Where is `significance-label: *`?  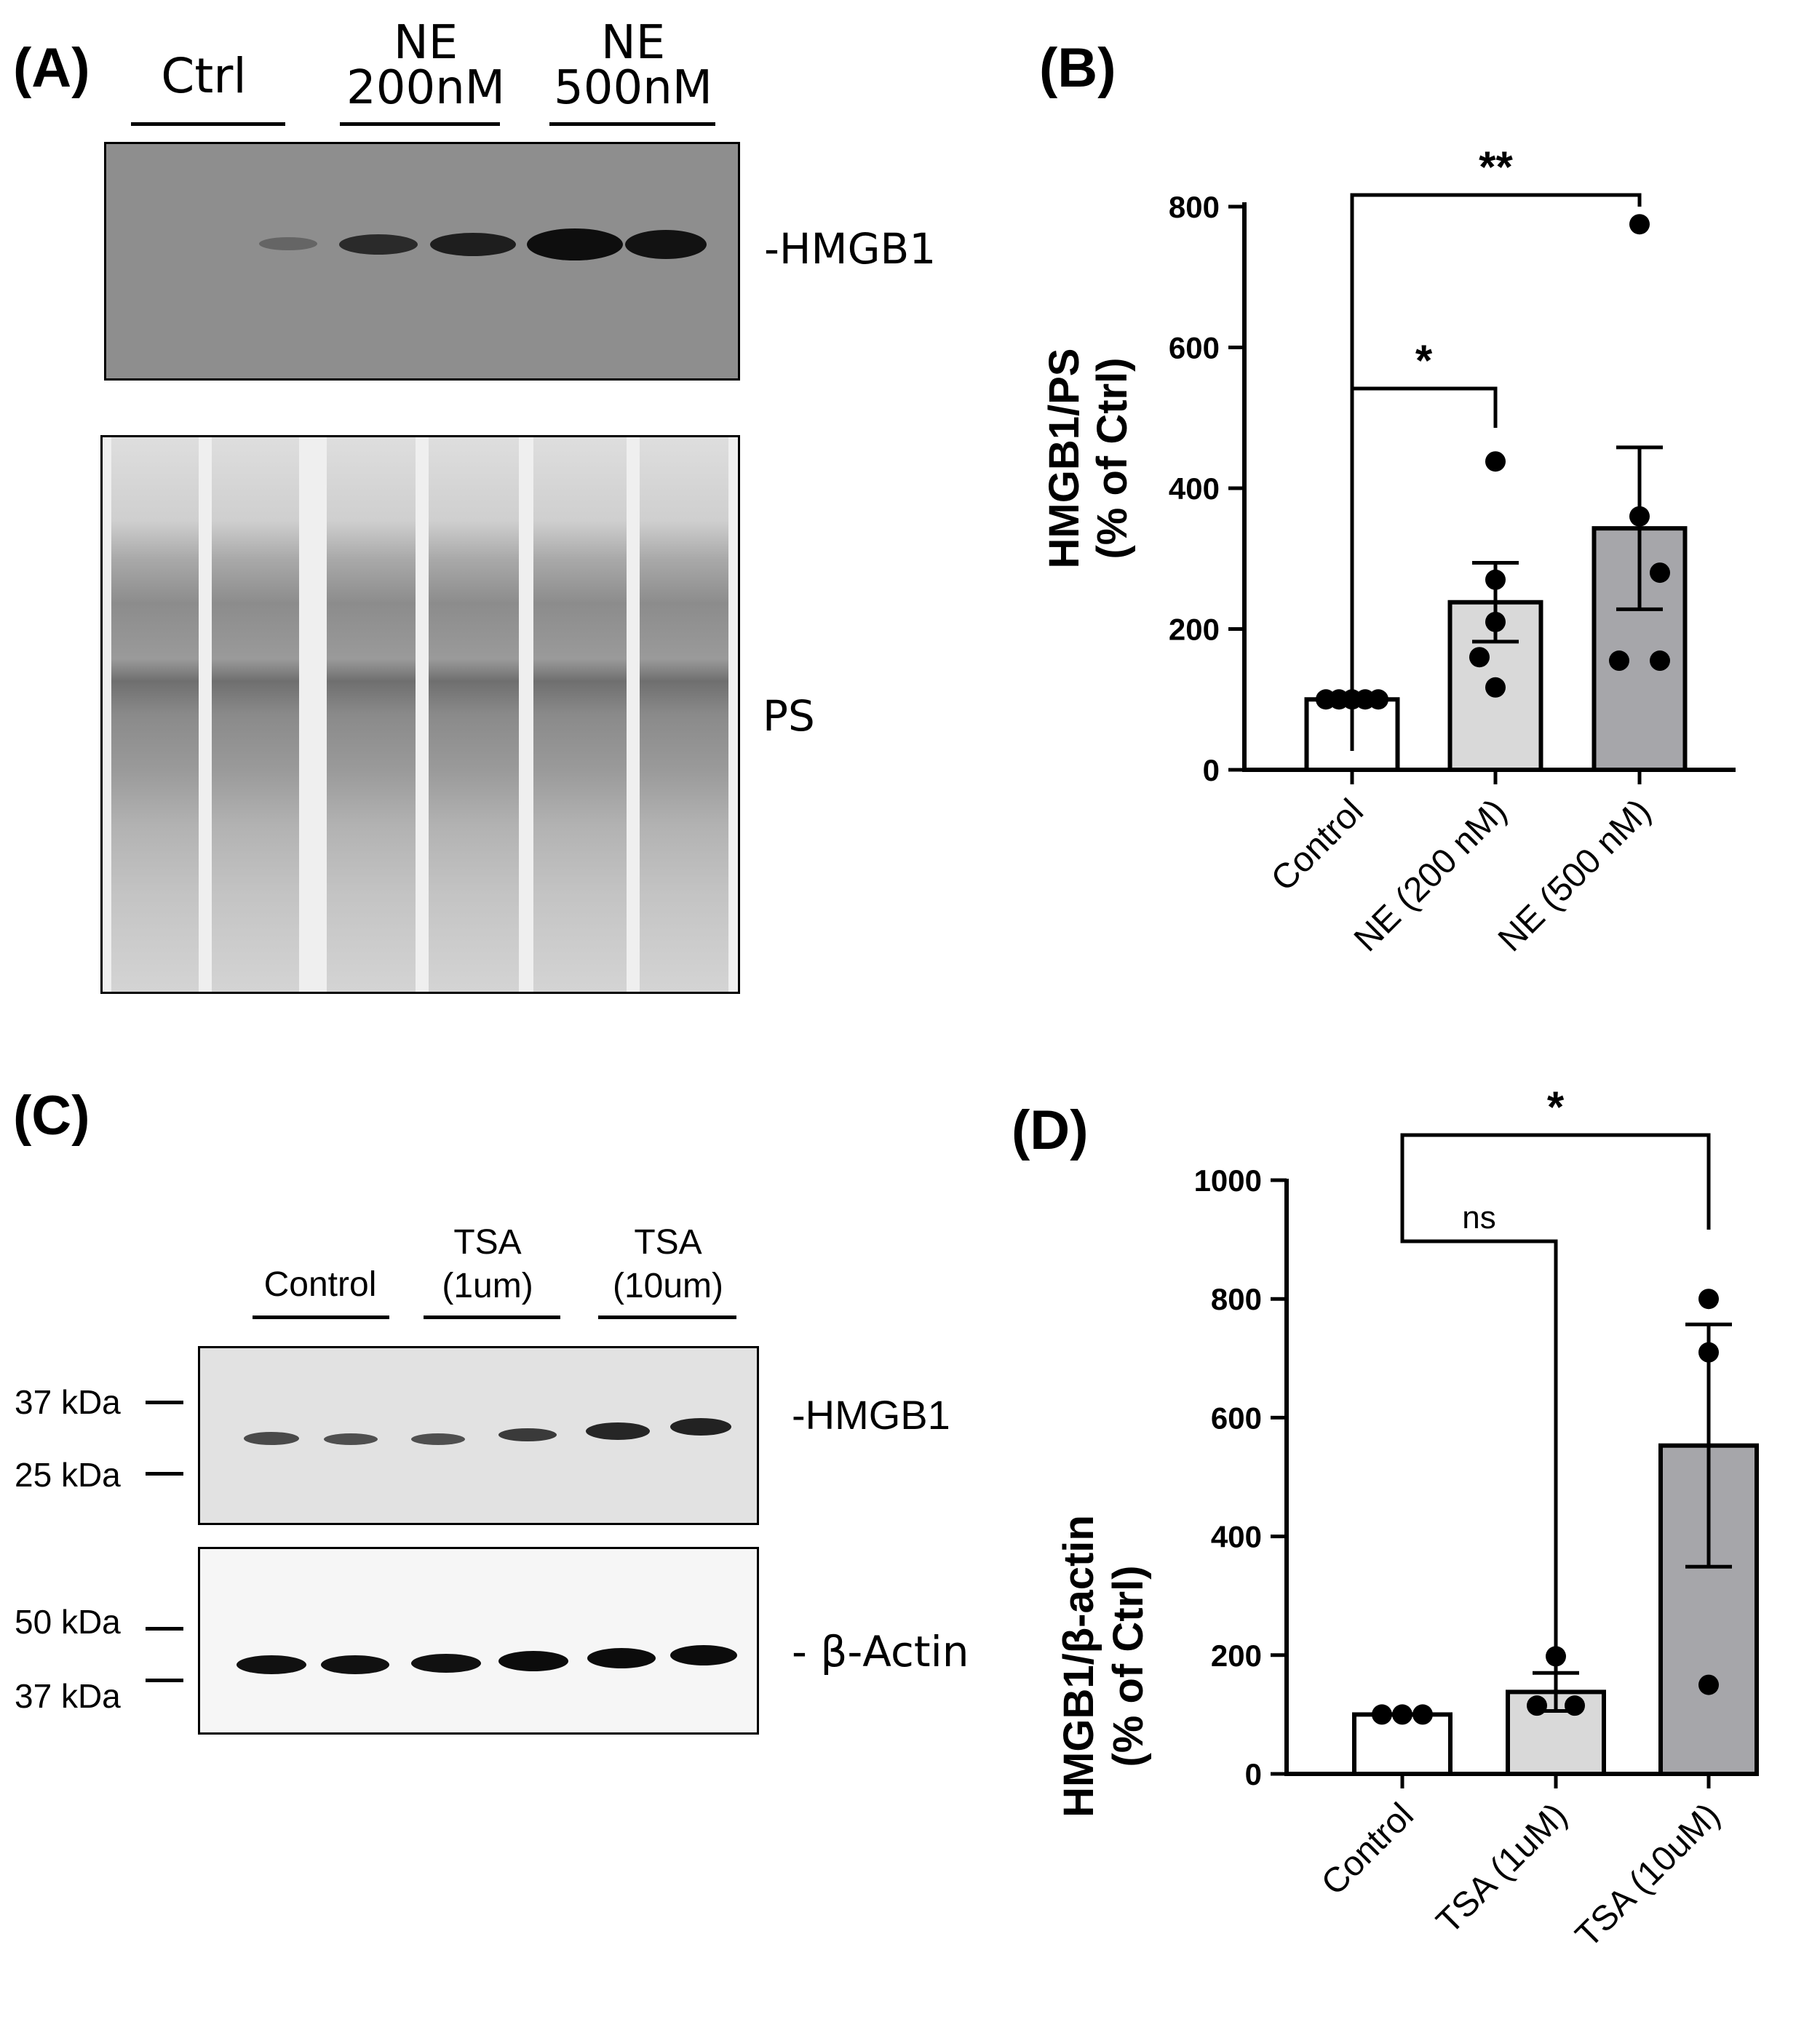 significance-label: * is located at coordinates (1424, 360).